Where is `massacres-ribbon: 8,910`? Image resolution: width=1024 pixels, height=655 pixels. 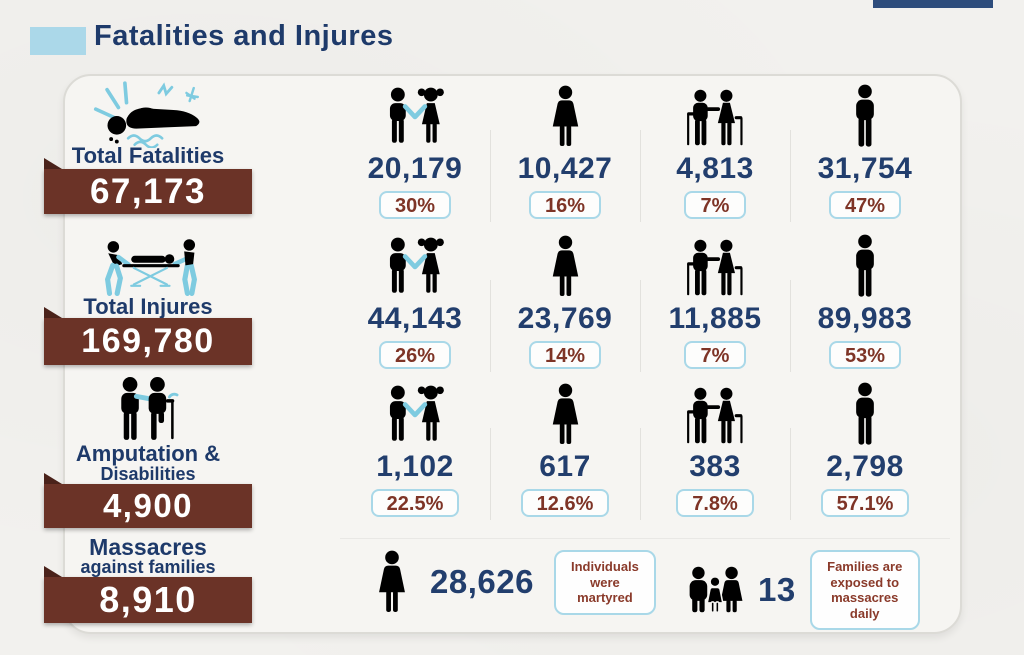 massacres-ribbon: 8,910 is located at coordinates (148, 600).